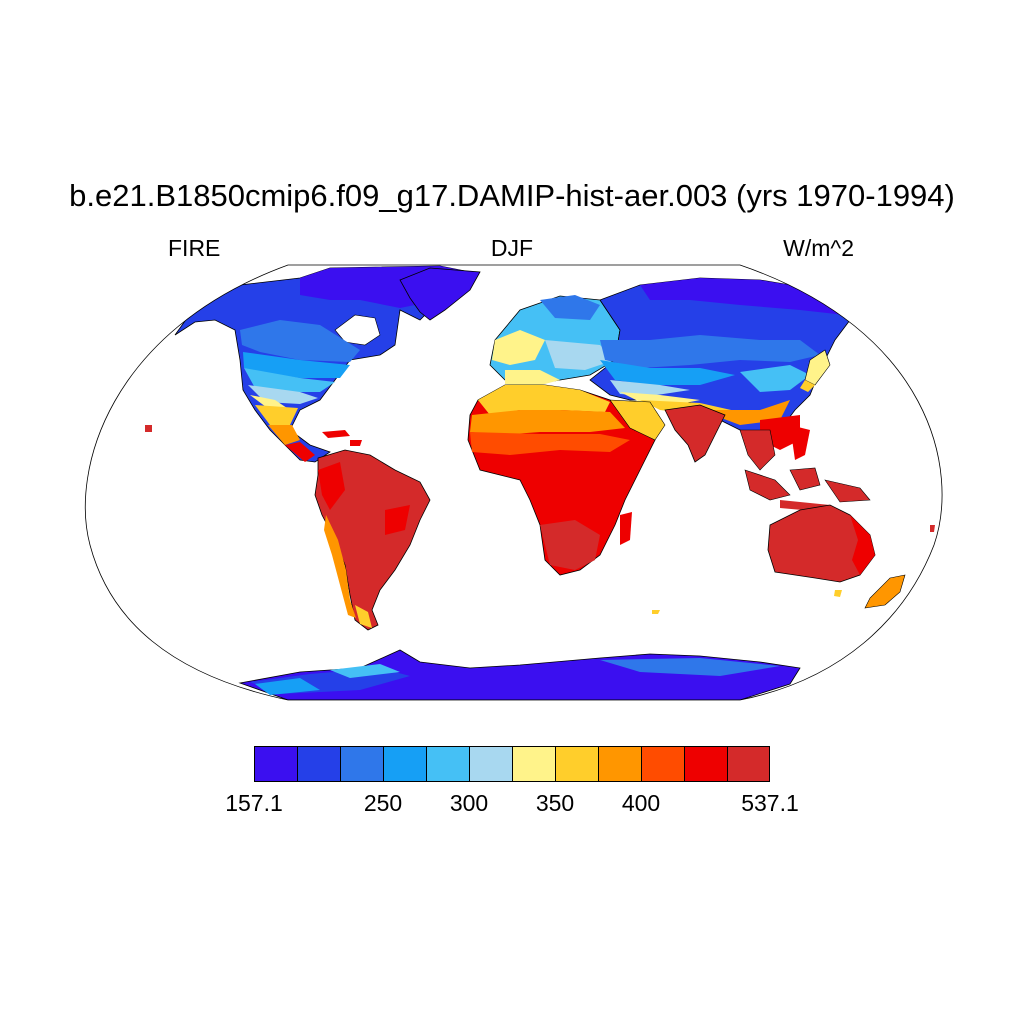 Image resolution: width=1024 pixels, height=1024 pixels. What do you see at coordinates (555, 803) in the screenshot?
I see `colorbar-label: 350` at bounding box center [555, 803].